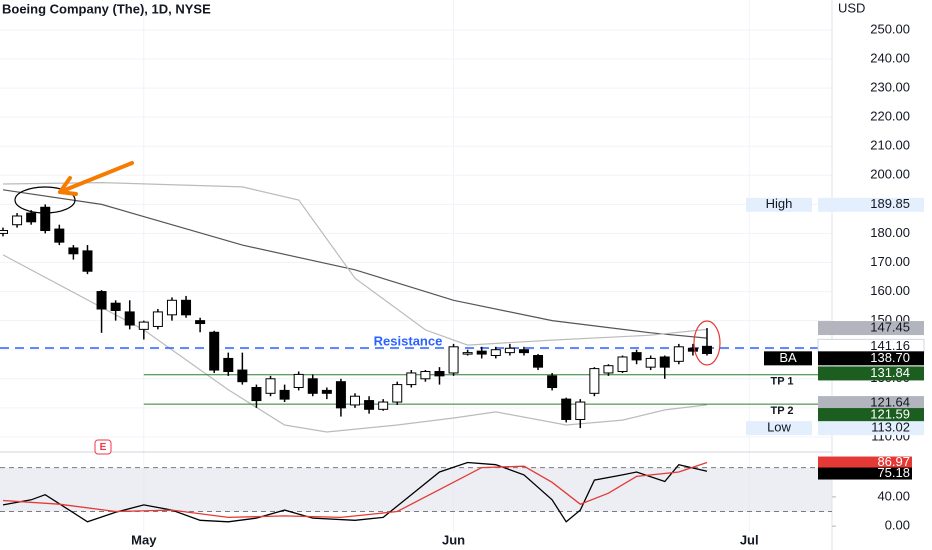 This screenshot has height=550, width=932. I want to click on circle-annotation, so click(45, 200).